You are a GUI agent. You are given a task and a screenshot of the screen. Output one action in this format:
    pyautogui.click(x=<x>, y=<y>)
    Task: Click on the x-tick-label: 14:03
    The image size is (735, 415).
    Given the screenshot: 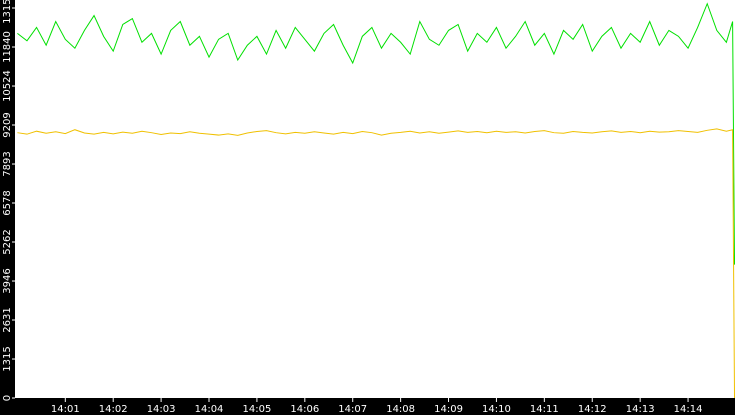 What is the action you would take?
    pyautogui.click(x=161, y=409)
    